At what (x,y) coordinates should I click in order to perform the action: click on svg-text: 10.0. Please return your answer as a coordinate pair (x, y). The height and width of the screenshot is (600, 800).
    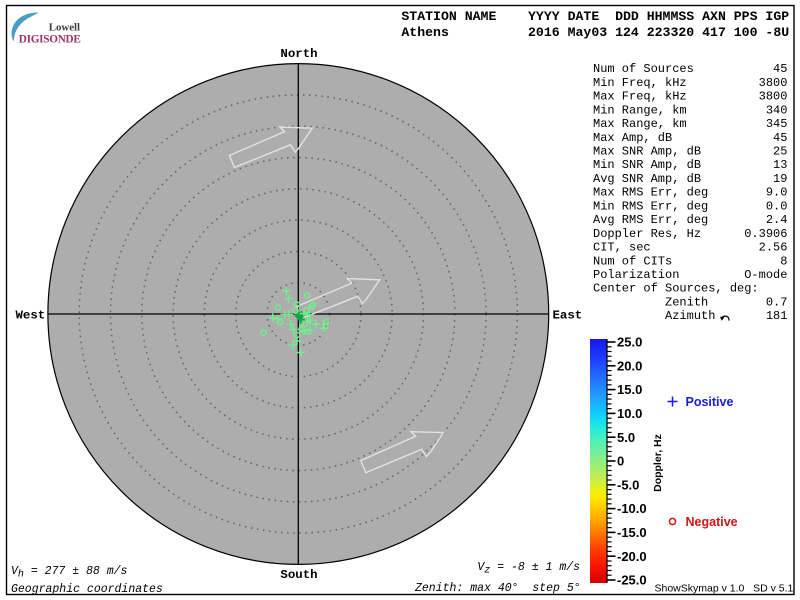
    Looking at the image, I should click on (629, 413).